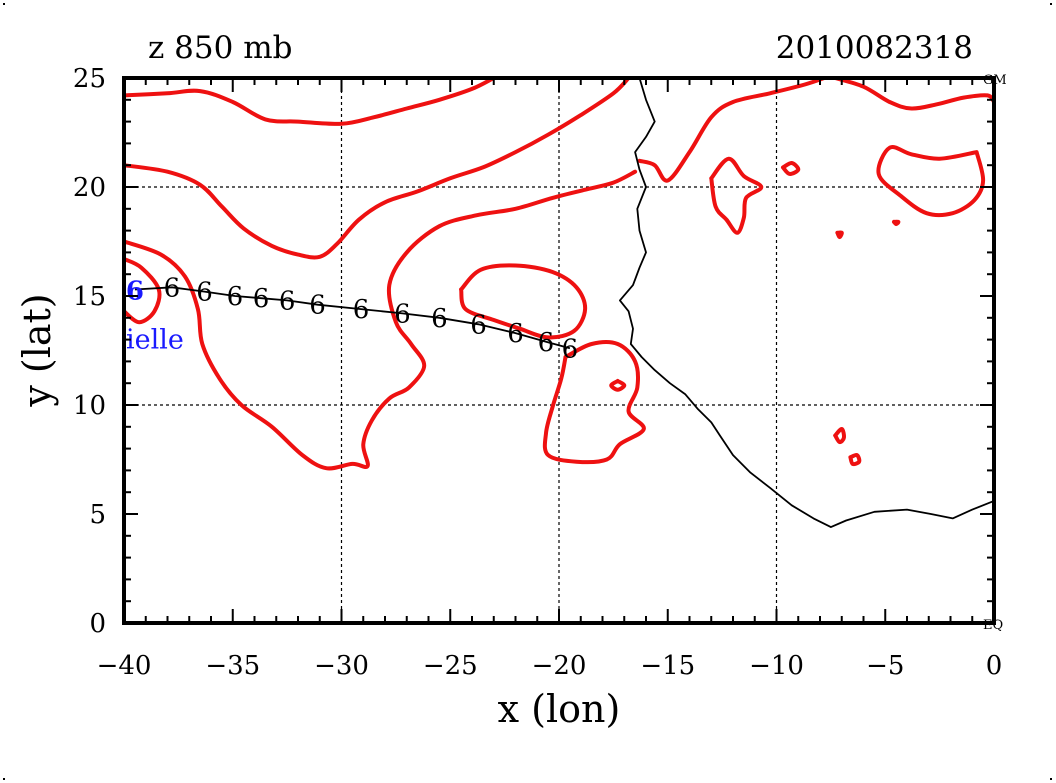 The width and height of the screenshot is (1056, 783). What do you see at coordinates (37, 350) in the screenshot?
I see `y-axis-title: y (lat)` at bounding box center [37, 350].